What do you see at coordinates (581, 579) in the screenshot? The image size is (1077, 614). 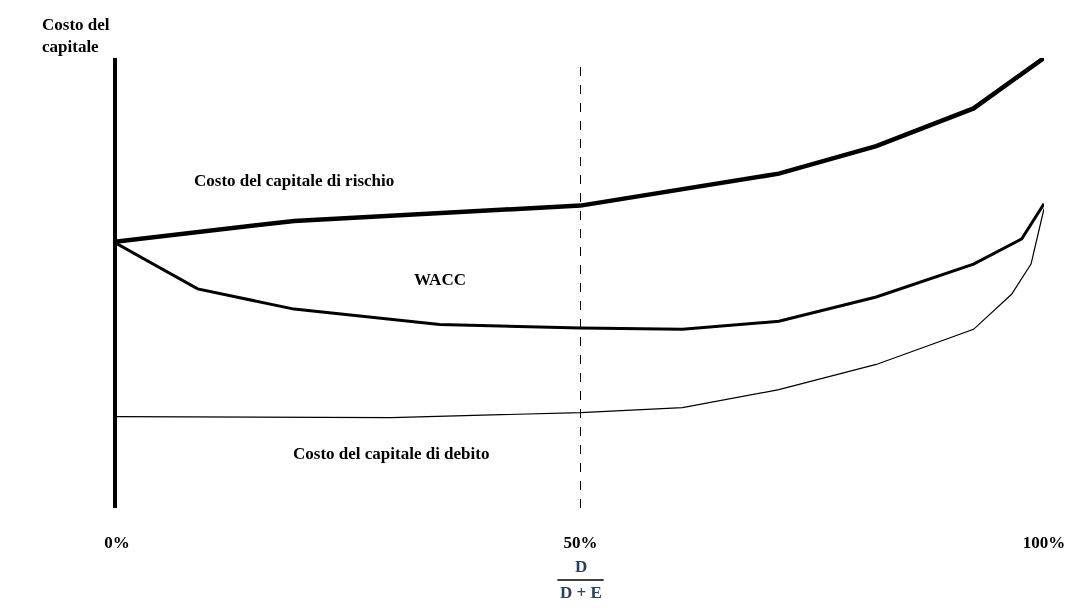 I see `x-axis-title: D D + E` at bounding box center [581, 579].